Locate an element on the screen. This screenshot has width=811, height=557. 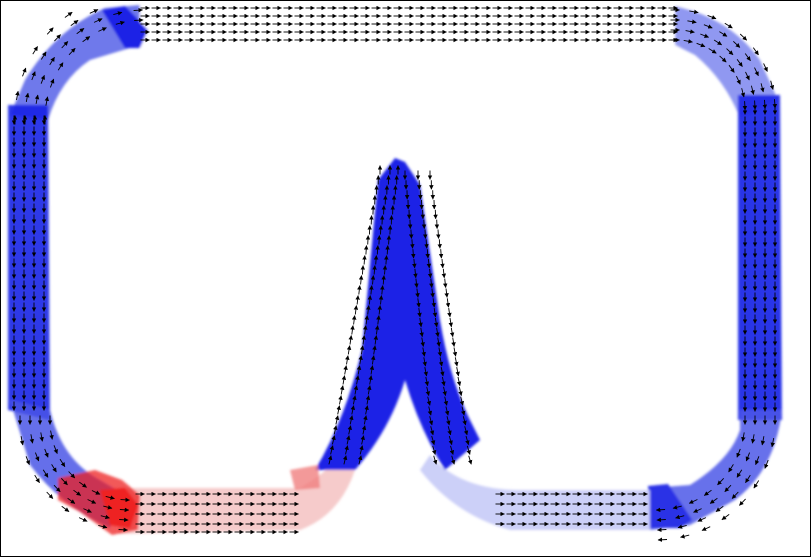
top-straight is located at coordinates (415, 26).